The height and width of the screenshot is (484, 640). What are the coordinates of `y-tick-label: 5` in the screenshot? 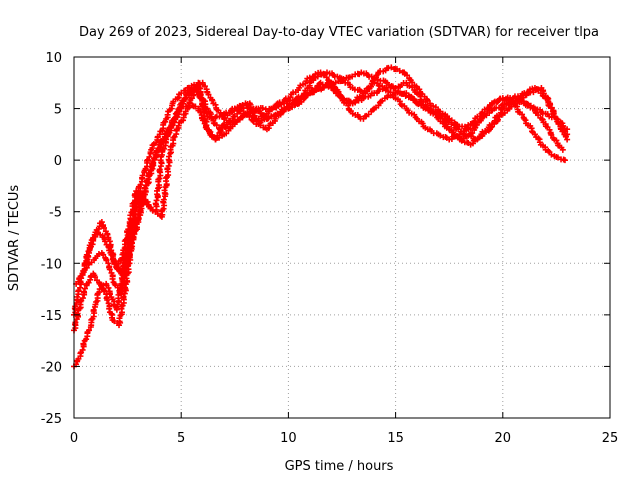 It's located at (58, 110).